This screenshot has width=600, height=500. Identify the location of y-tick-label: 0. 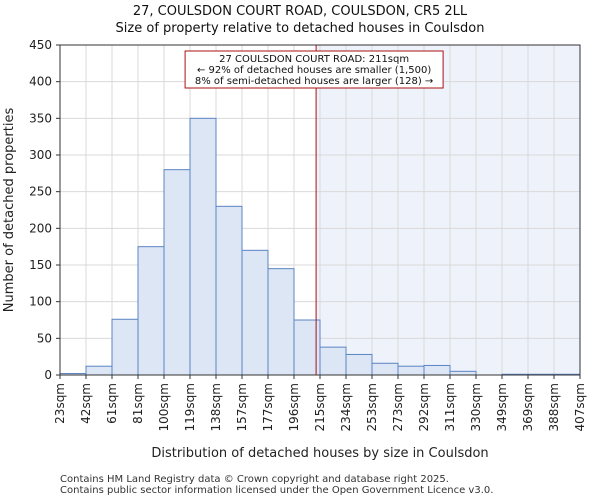
(48, 375).